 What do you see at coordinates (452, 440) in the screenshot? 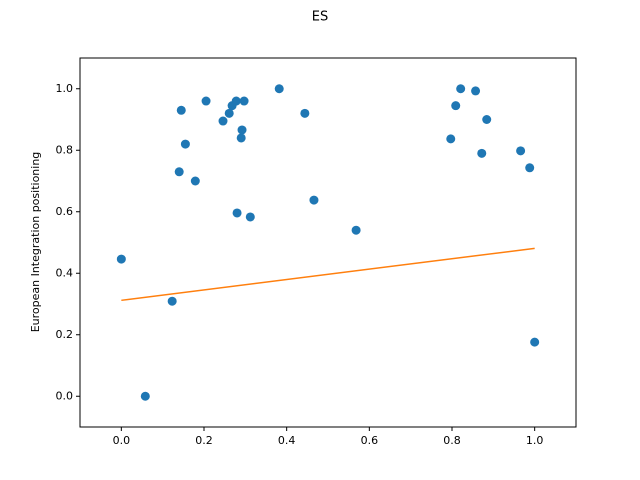
I see `x-tick-label: 0.8` at bounding box center [452, 440].